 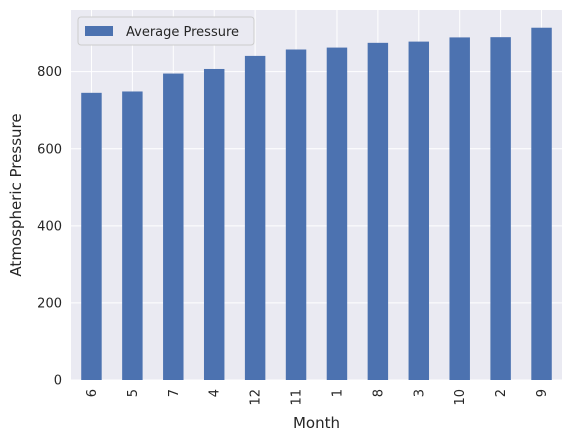 What do you see at coordinates (99, 31) in the screenshot?
I see `legend-swatch` at bounding box center [99, 31].